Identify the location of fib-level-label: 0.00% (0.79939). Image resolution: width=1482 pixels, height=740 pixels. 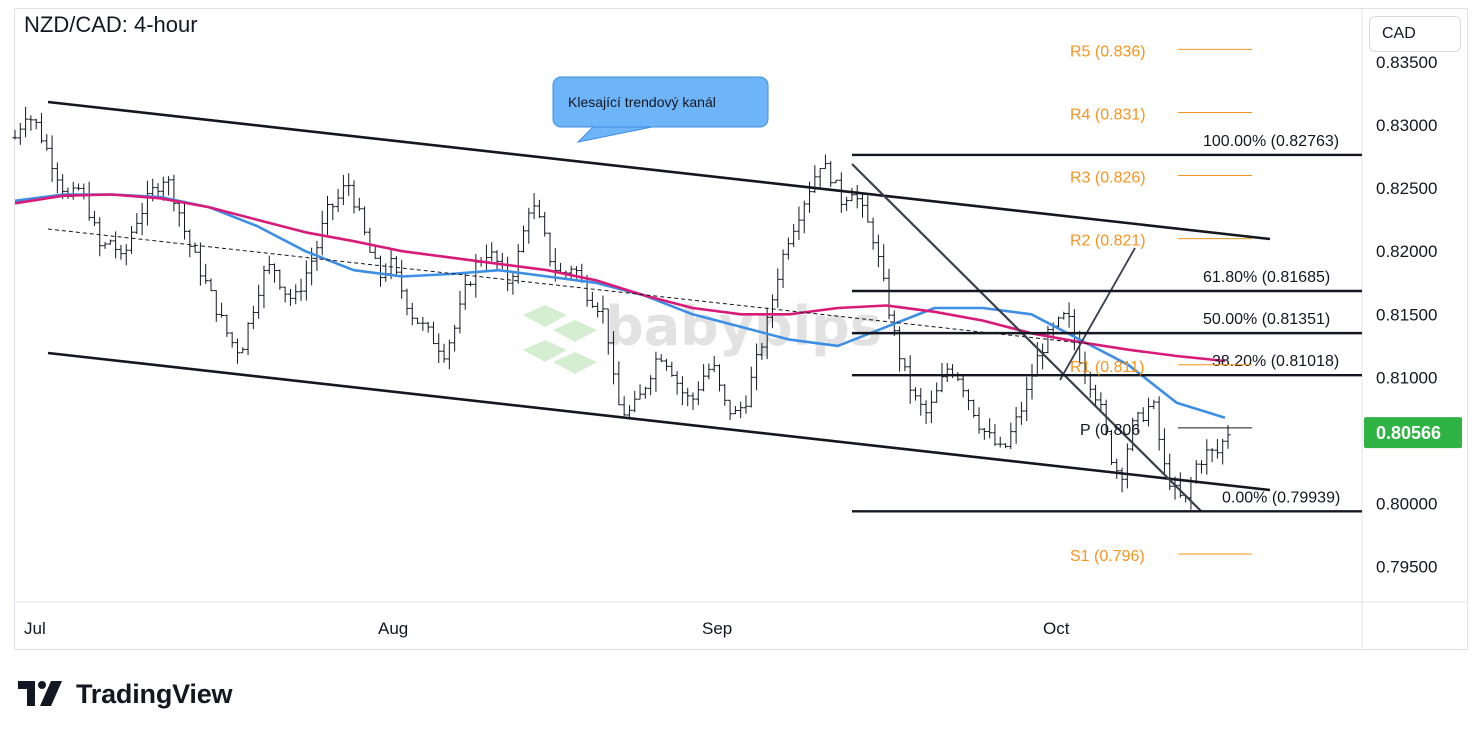
(1281, 497).